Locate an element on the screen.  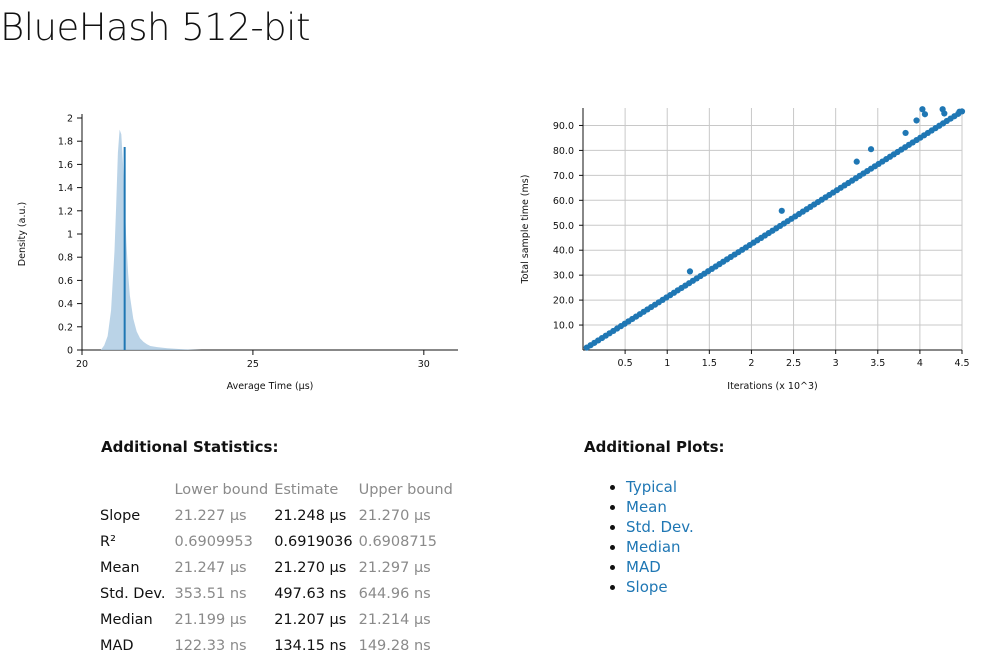
pdf-x-tick-label: 20 is located at coordinates (82, 364).